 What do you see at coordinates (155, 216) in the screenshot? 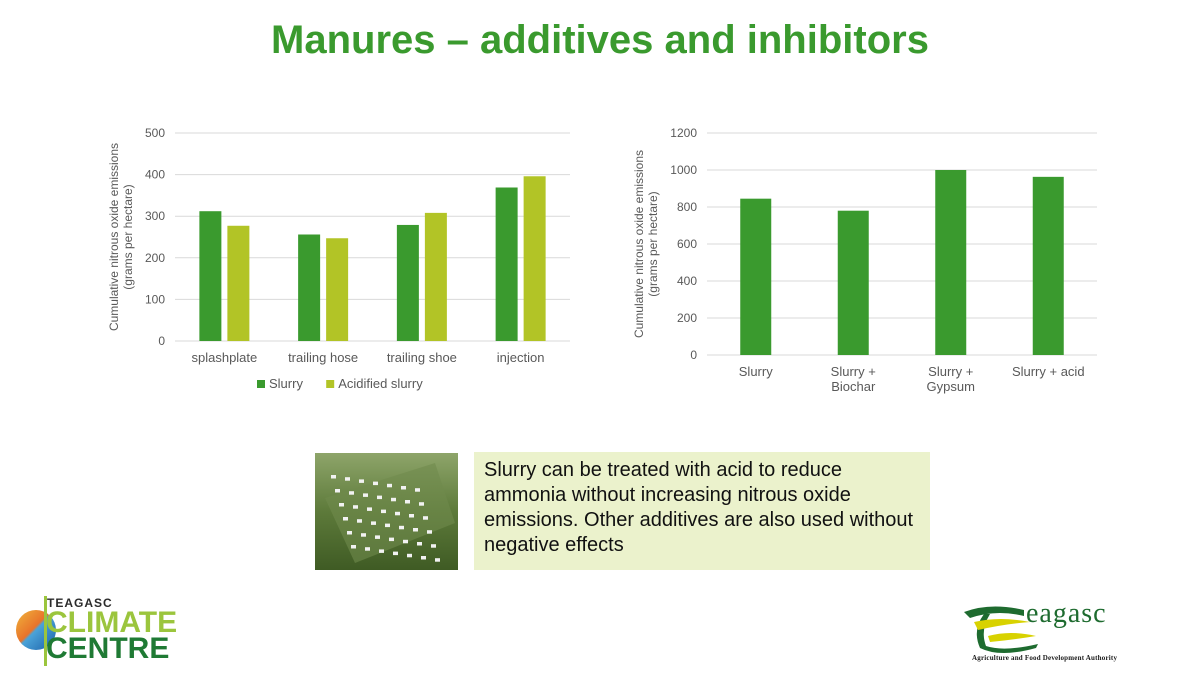
I see `y-tick-label: 300` at bounding box center [155, 216].